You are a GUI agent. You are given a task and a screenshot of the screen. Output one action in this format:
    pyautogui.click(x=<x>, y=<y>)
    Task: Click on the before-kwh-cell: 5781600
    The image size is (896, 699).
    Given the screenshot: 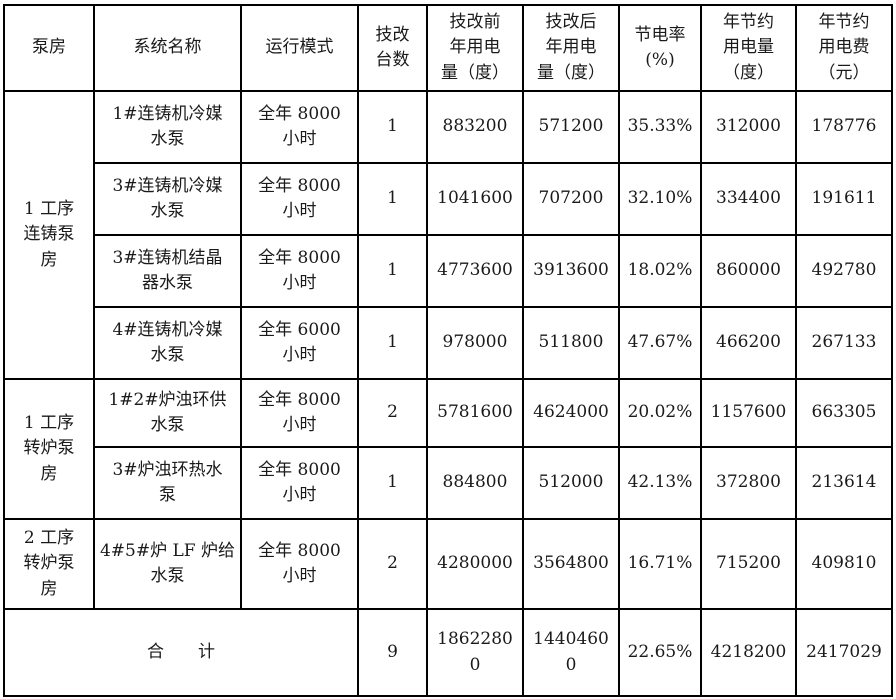 What is the action you would take?
    pyautogui.click(x=475, y=413)
    